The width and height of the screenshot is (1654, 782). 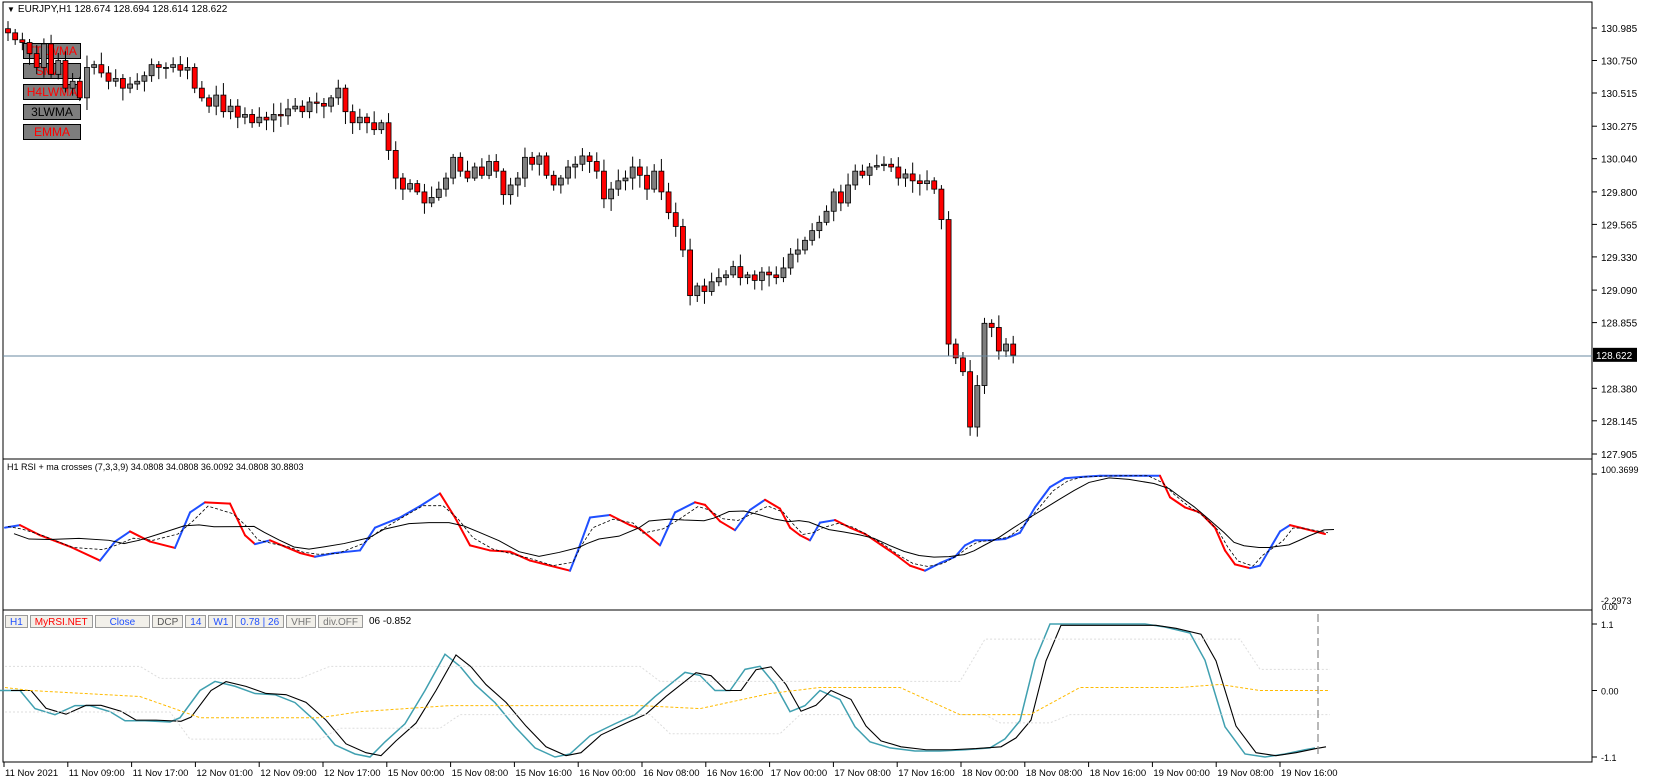 What do you see at coordinates (122, 621) in the screenshot?
I see `param-price: Close` at bounding box center [122, 621].